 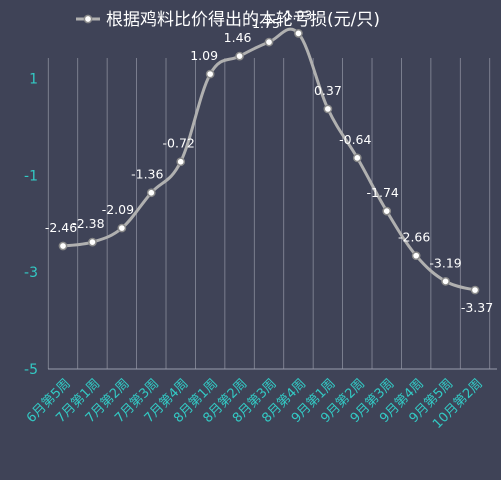 I want to click on legend-series-name: 根据鸡料比价得出的本轮亏损(元/只), so click(x=243, y=20).